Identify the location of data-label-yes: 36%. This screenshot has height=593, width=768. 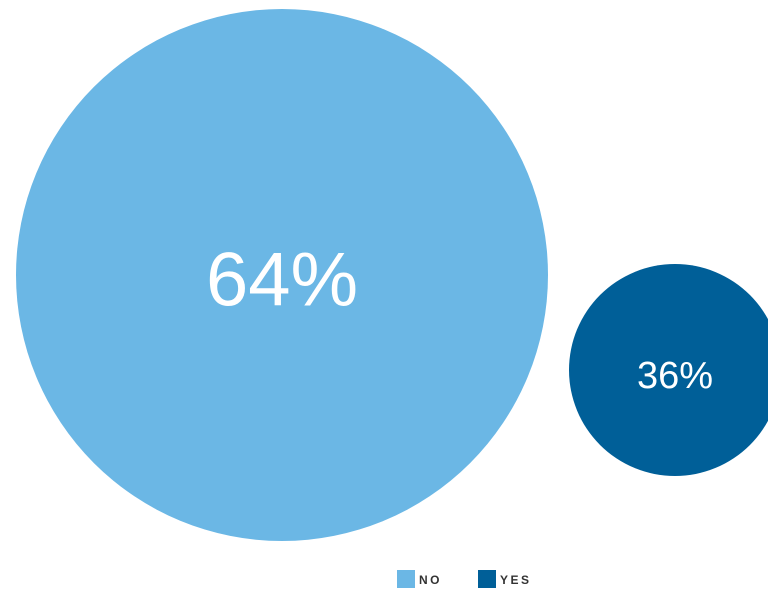
(675, 376).